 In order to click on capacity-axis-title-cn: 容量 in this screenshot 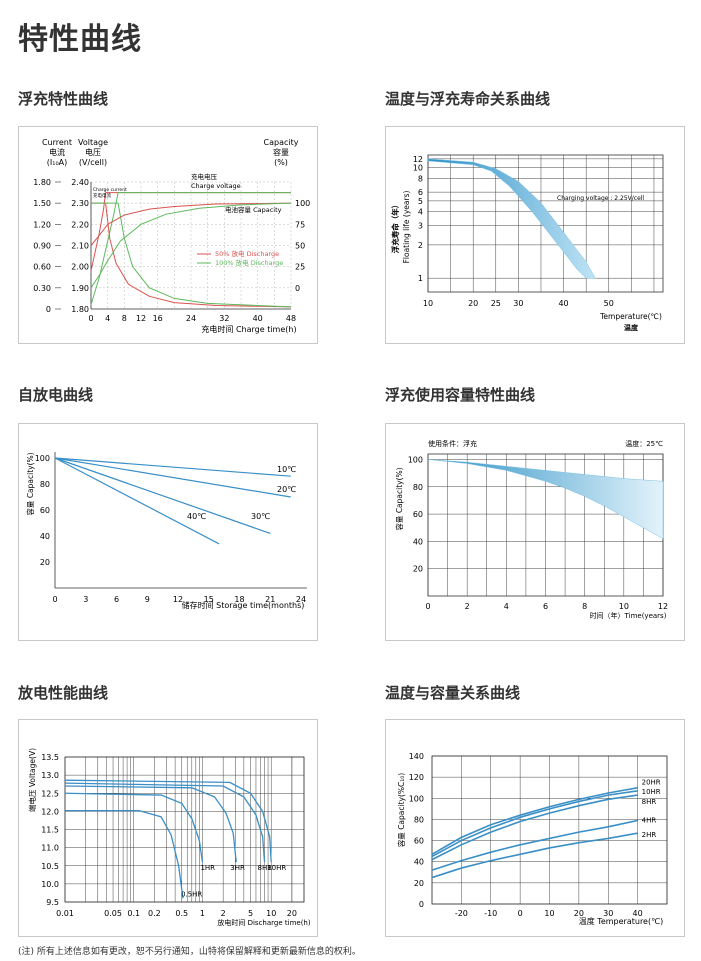, I will do `click(281, 152)`.